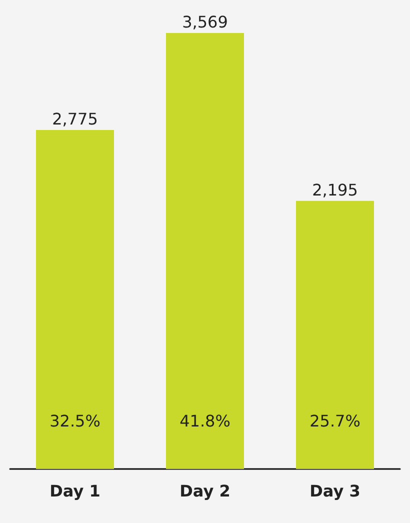 The image size is (410, 523). I want to click on data-label: 2,195, so click(335, 190).